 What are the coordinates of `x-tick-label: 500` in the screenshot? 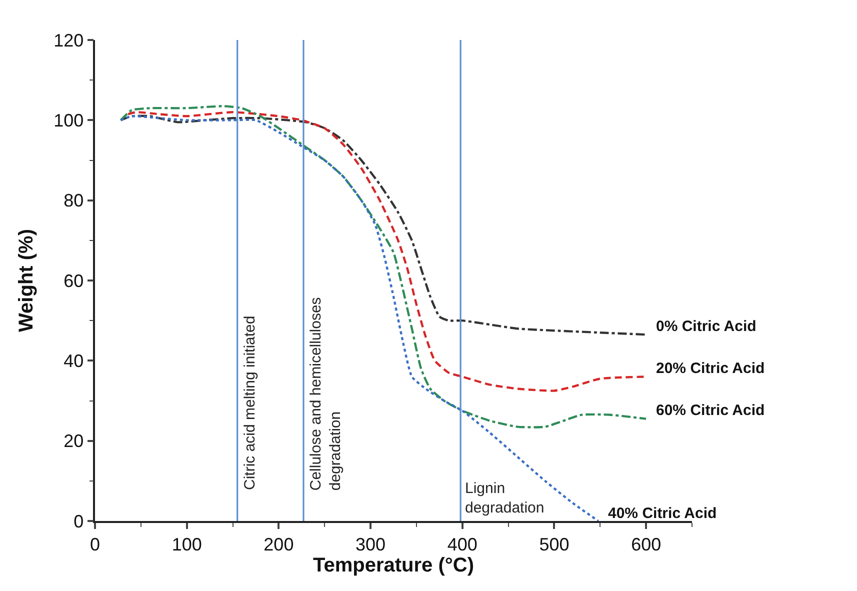 It's located at (554, 544).